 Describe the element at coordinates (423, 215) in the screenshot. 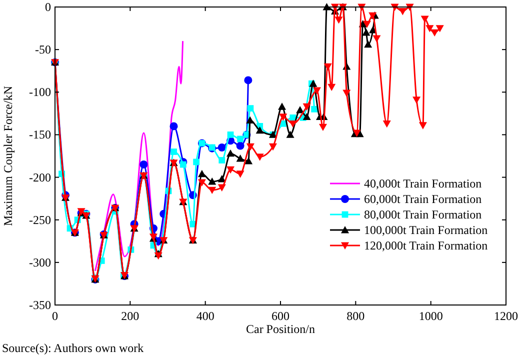

I see `legend-label: 80,000t Train Formation` at that location.